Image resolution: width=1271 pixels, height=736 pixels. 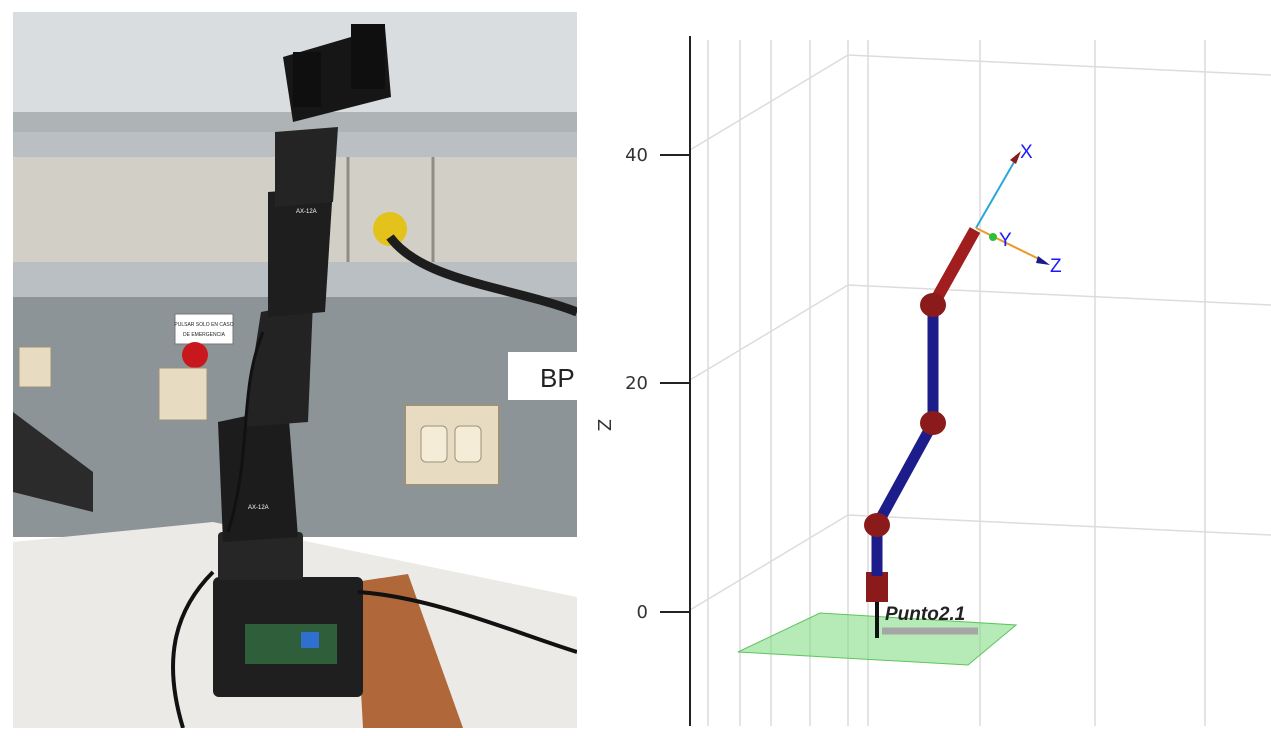 What do you see at coordinates (204, 335) in the screenshot?
I see `emergency-sign-line-2: DE EMERGENCIA` at bounding box center [204, 335].